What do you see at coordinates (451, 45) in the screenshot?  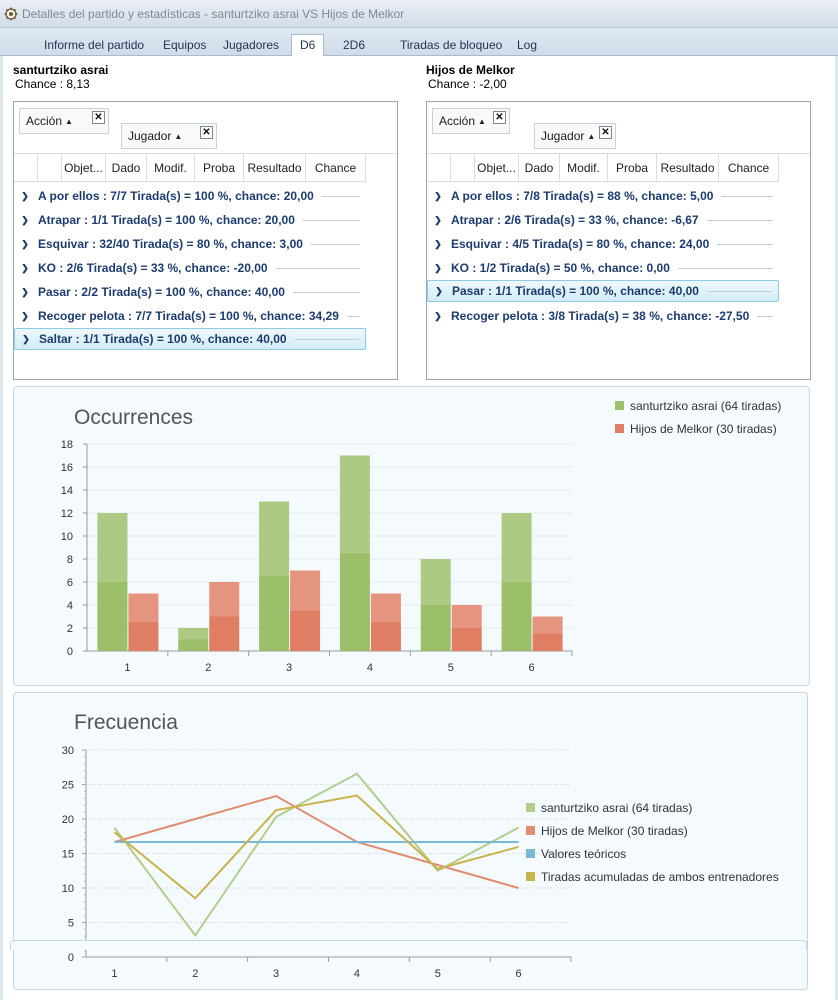 I see `tab-tiradas-de-bloqueo: Tiradas de bloqueo` at bounding box center [451, 45].